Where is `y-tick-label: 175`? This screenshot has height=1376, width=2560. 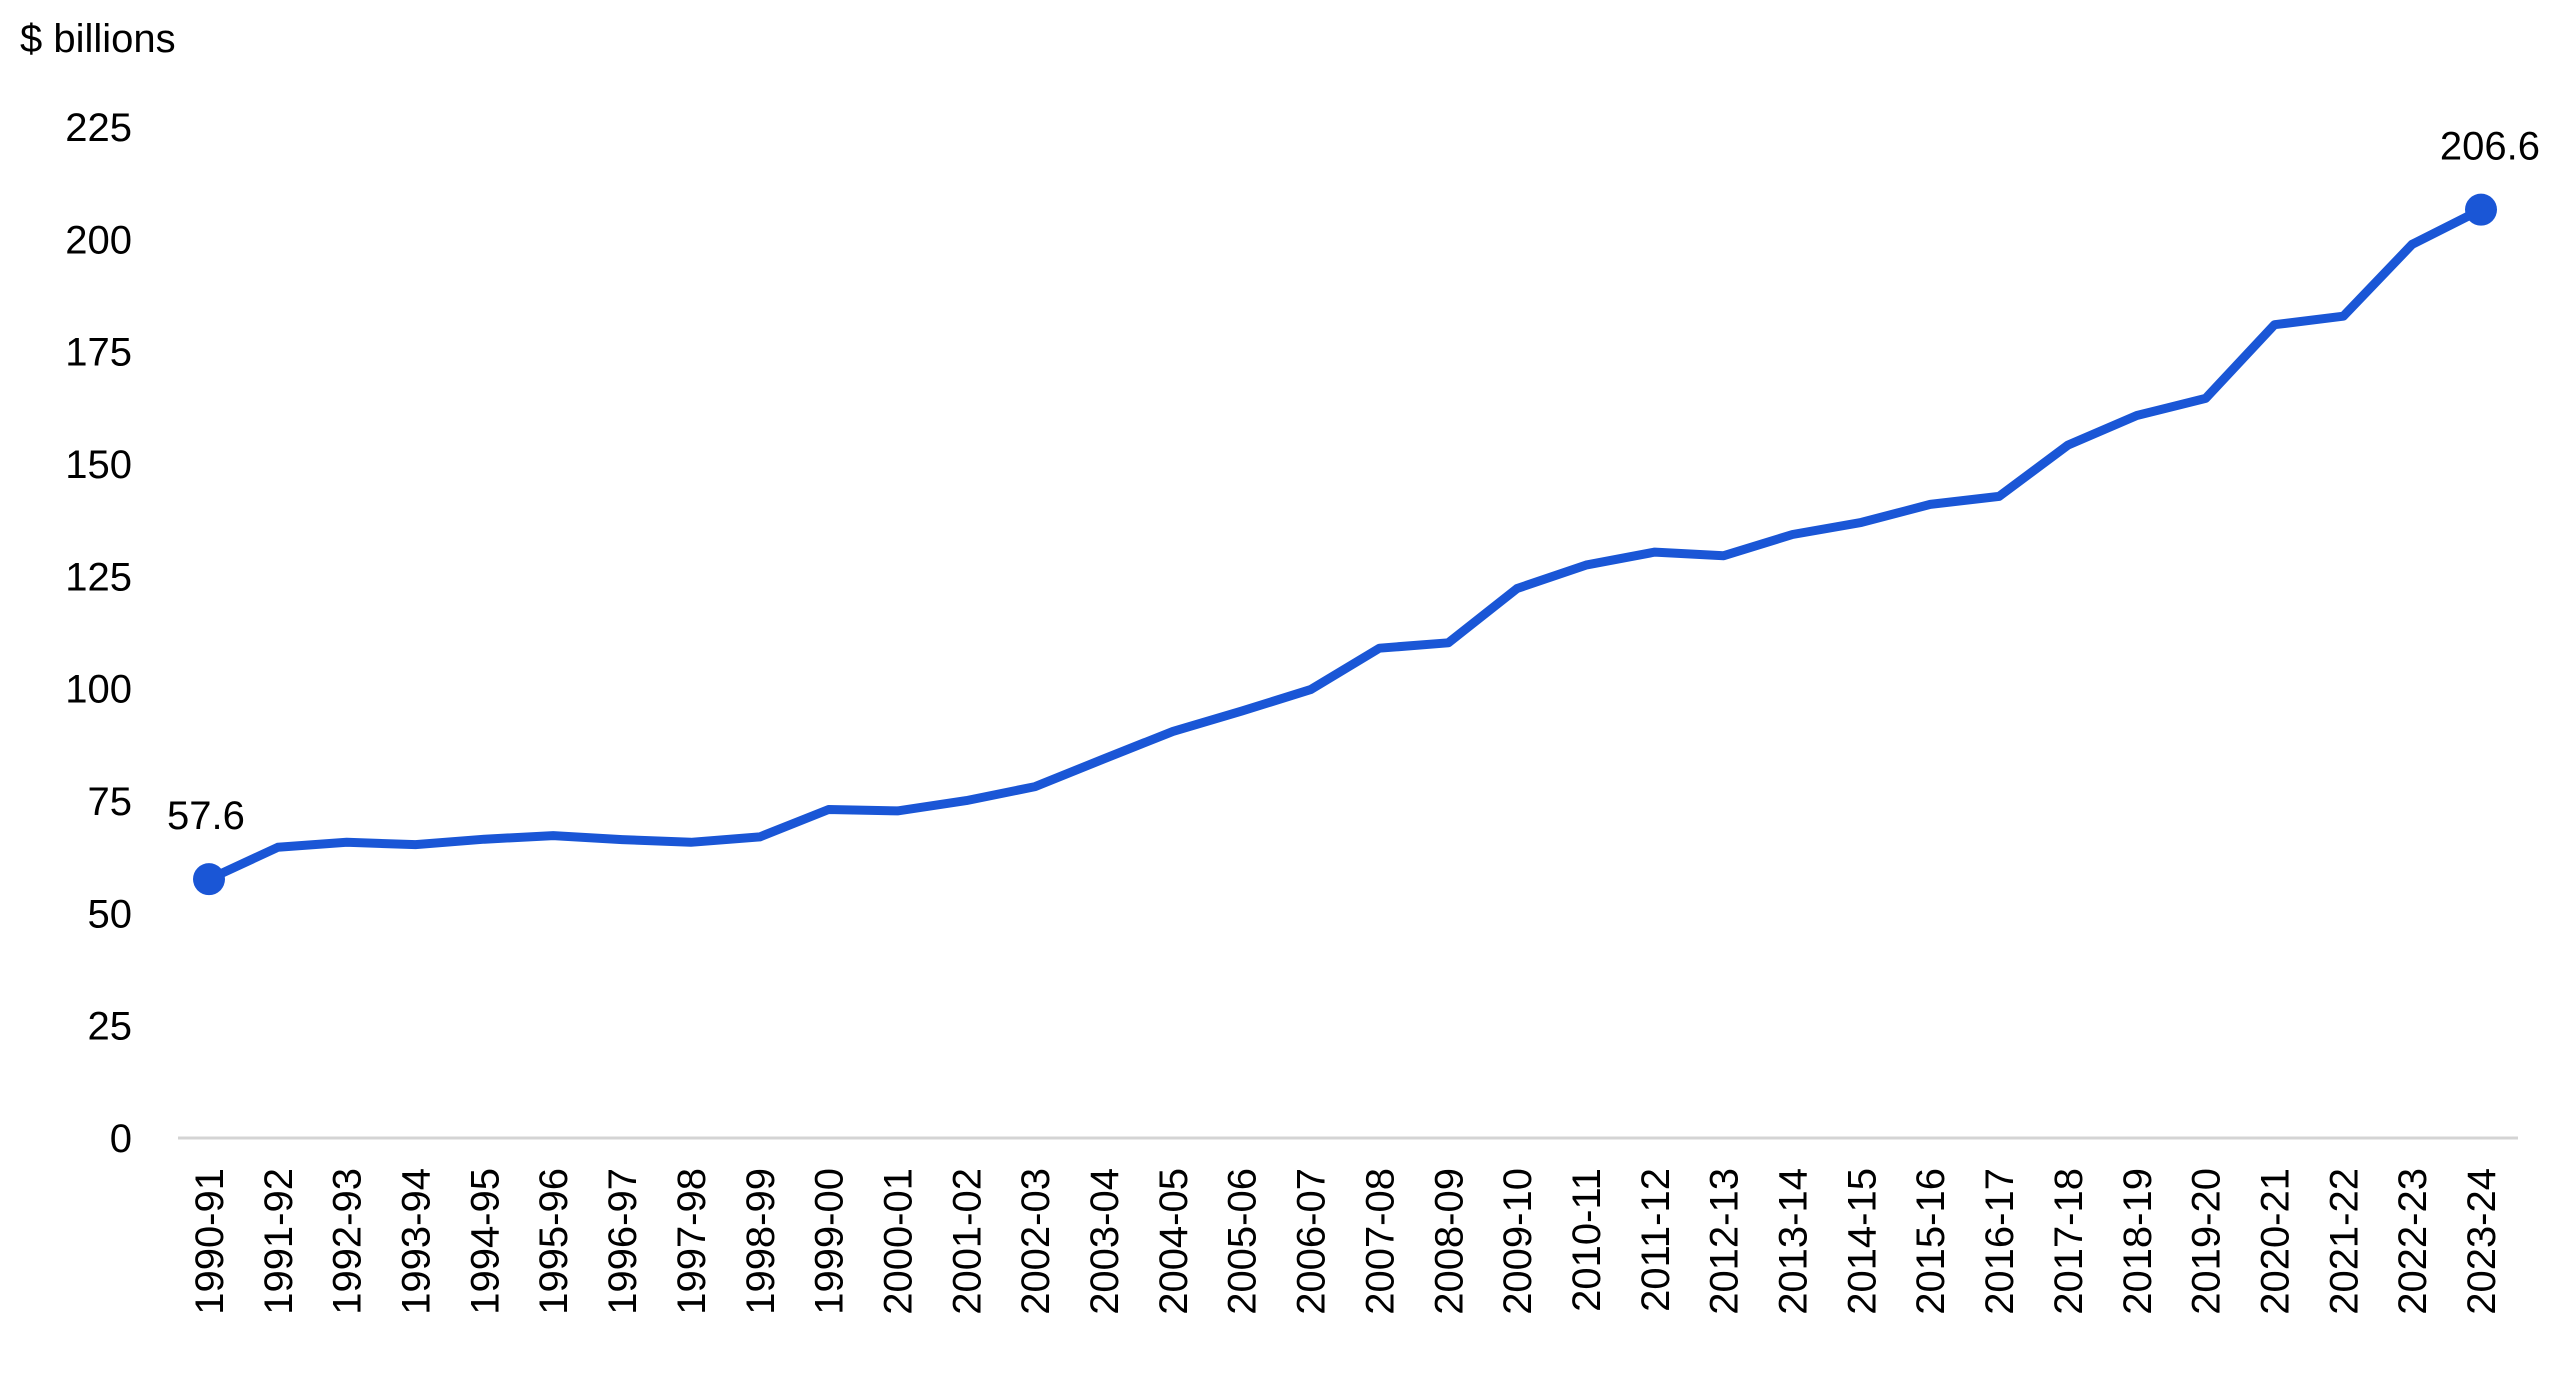
y-tick-label: 175 is located at coordinates (98, 353).